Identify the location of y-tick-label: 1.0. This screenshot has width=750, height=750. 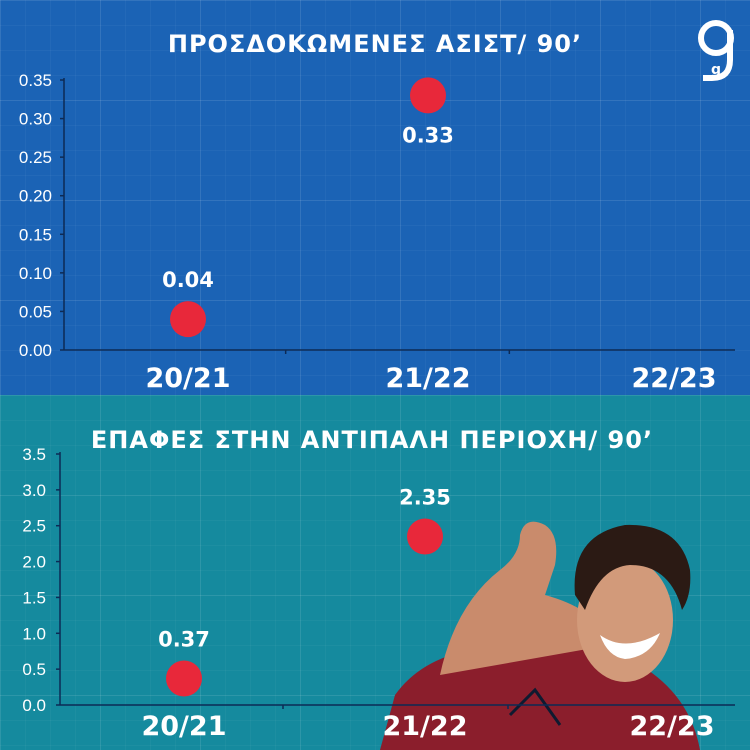
(34, 633).